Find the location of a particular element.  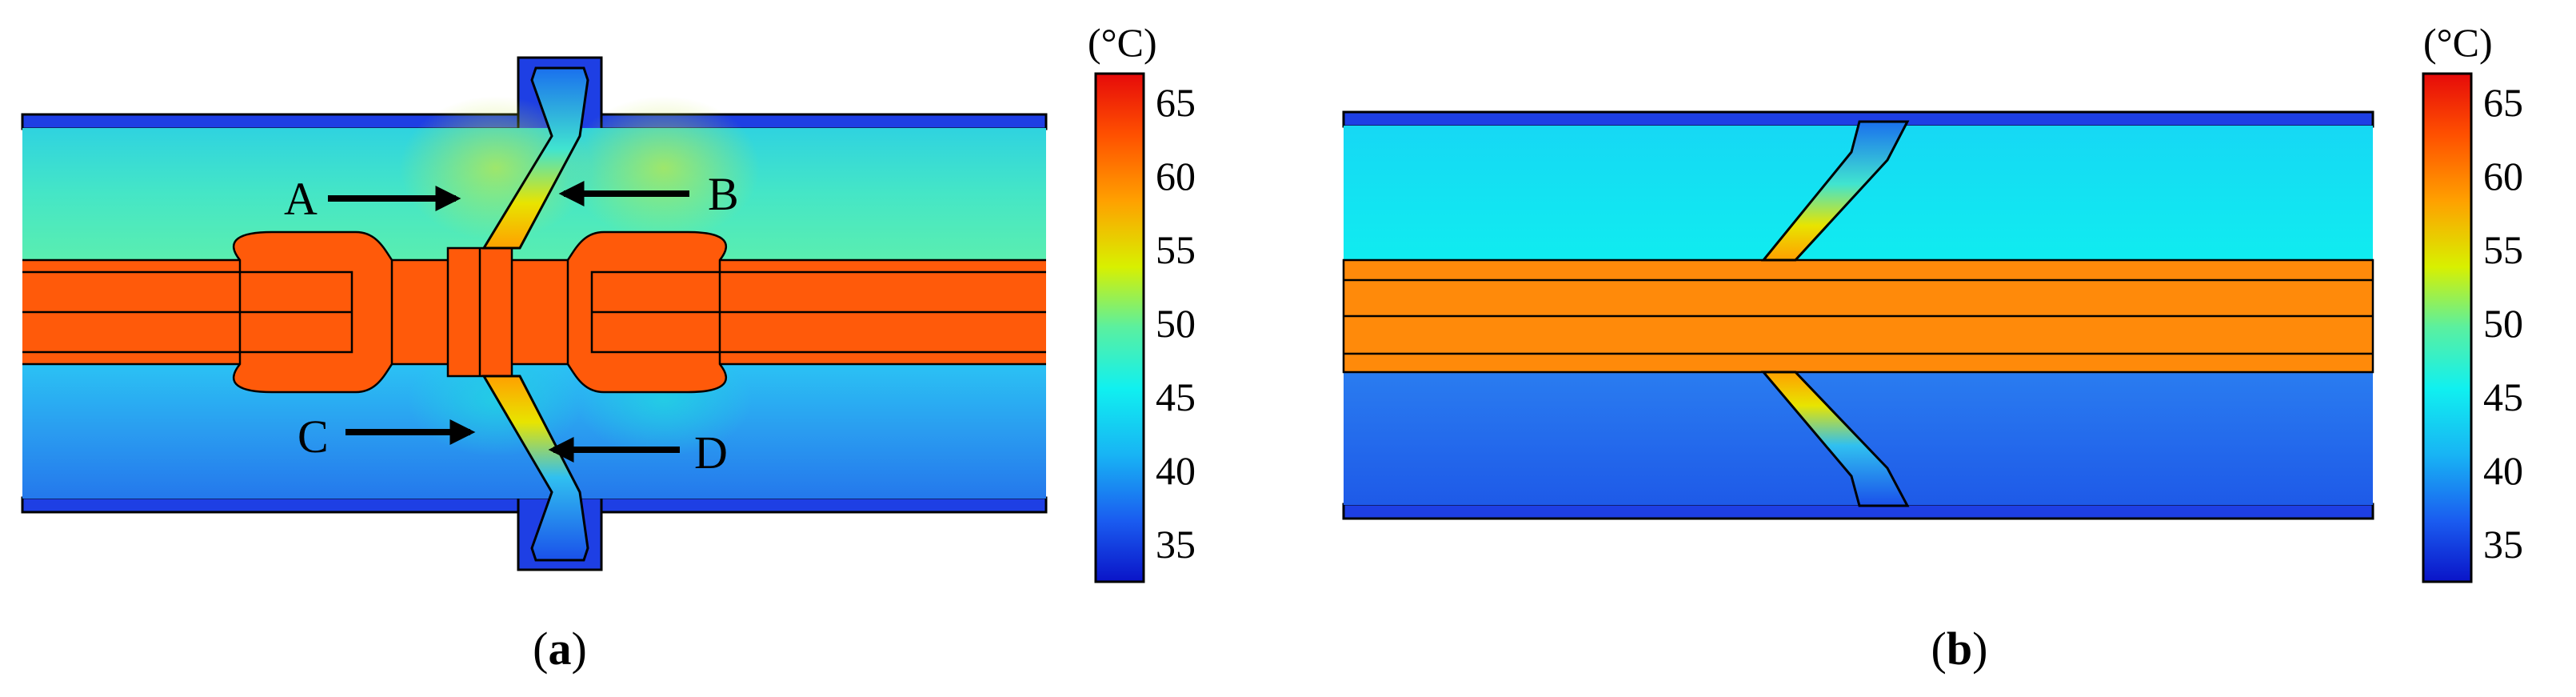

stress-cone-lower-a is located at coordinates (535, 469).